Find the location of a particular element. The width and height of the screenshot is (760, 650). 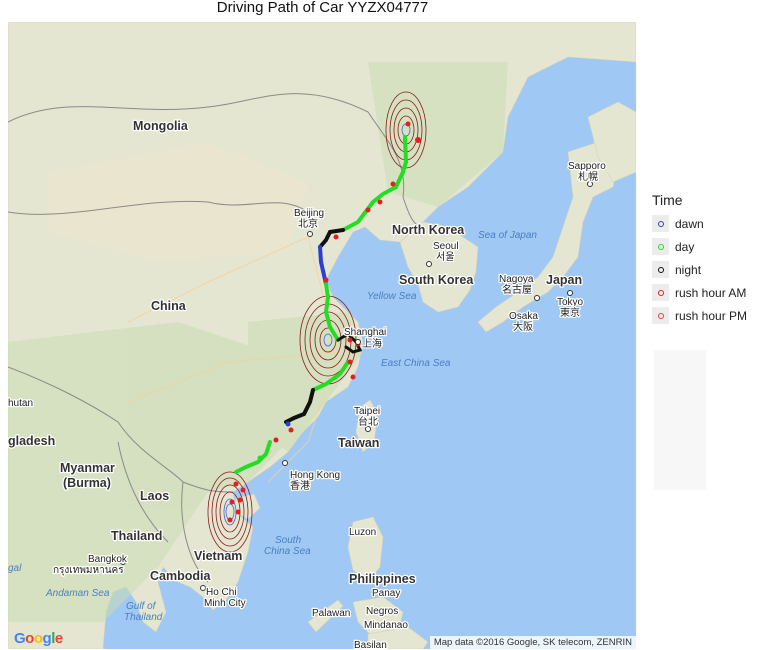

legend-item-dawn: dawn is located at coordinates (704, 223).